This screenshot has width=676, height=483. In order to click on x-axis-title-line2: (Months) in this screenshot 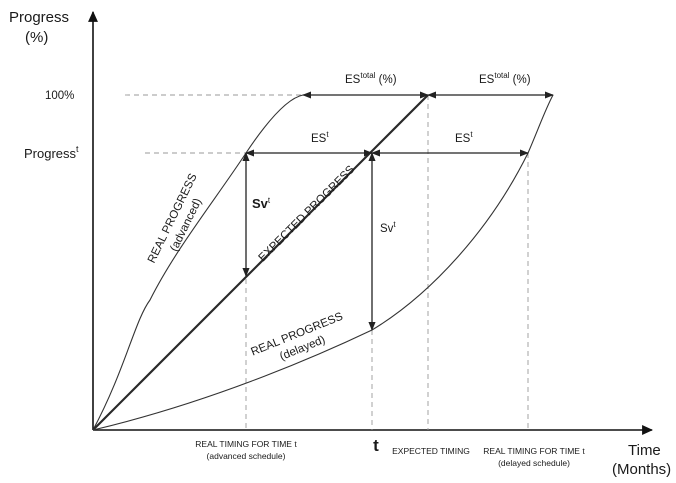, I will do `click(641, 469)`.